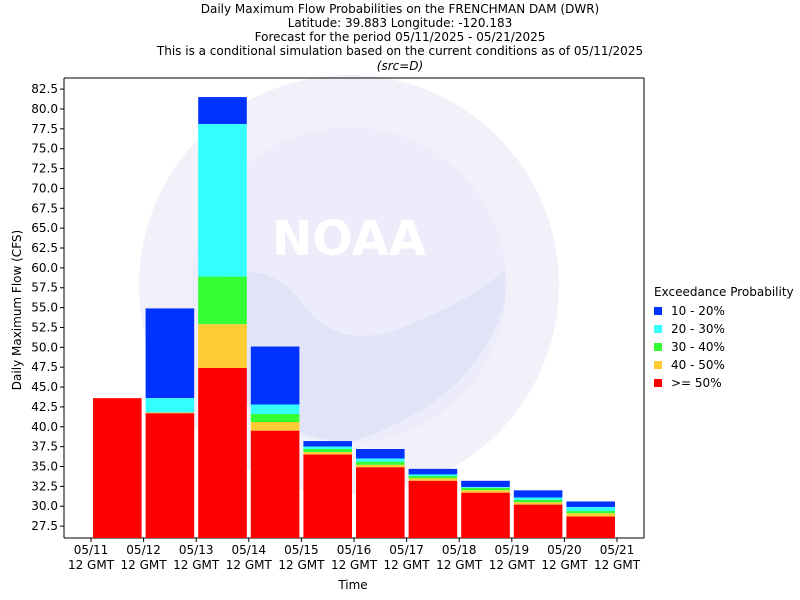  What do you see at coordinates (400, 23) in the screenshot?
I see `chart-location: Latitude: 39.883 Longitude: -120.183` at bounding box center [400, 23].